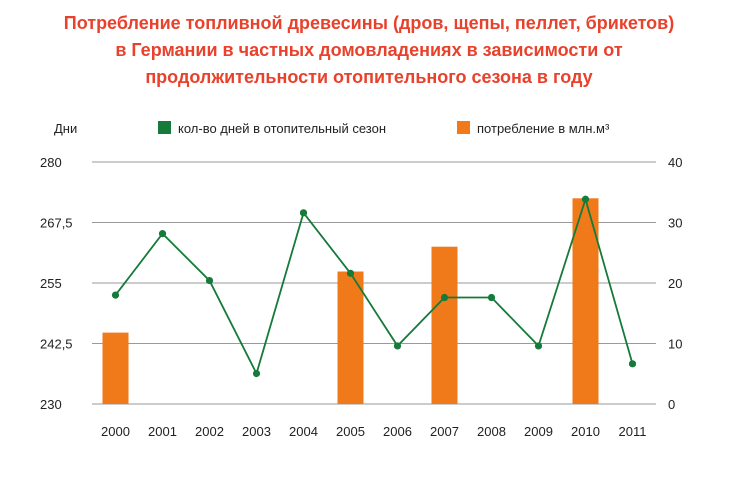 The width and height of the screenshot is (750, 484). I want to click on right-tick-label: 30, so click(675, 223).